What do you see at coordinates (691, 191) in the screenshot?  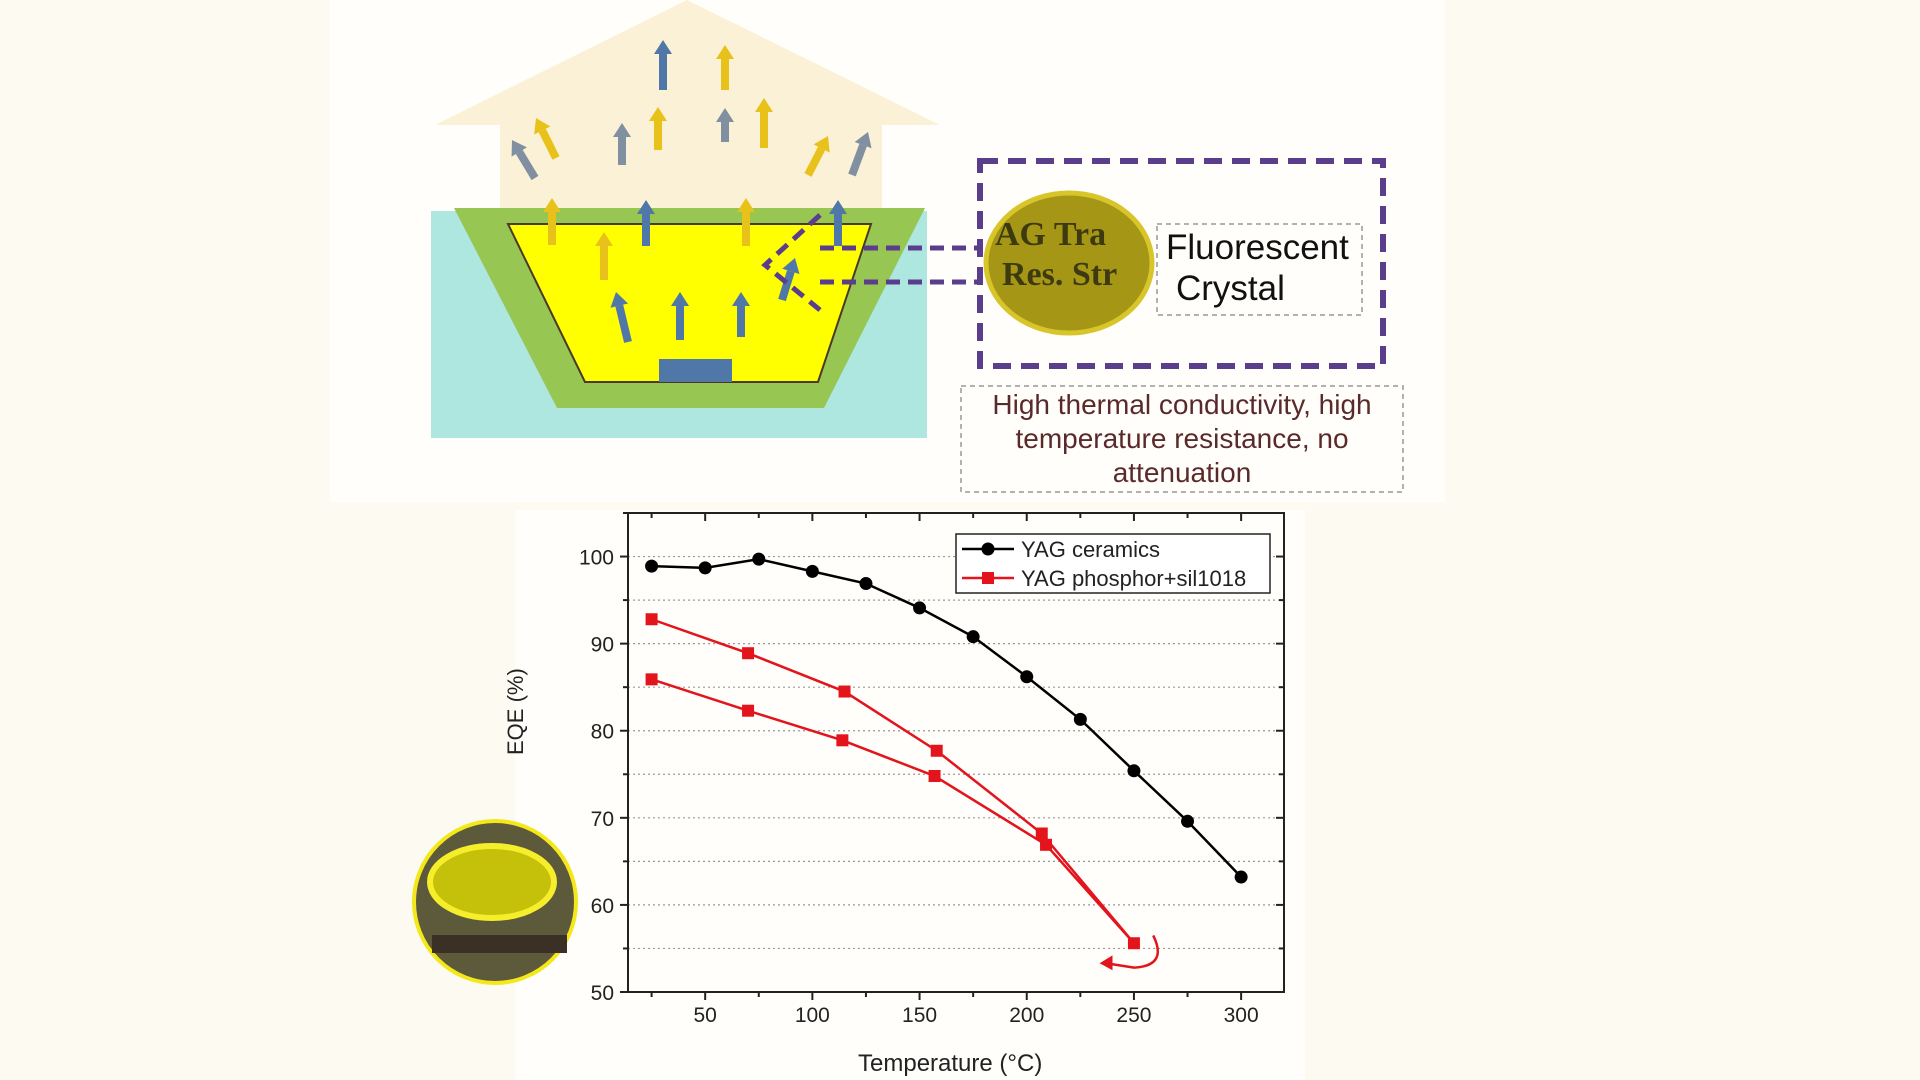 I see `light-arrows` at bounding box center [691, 191].